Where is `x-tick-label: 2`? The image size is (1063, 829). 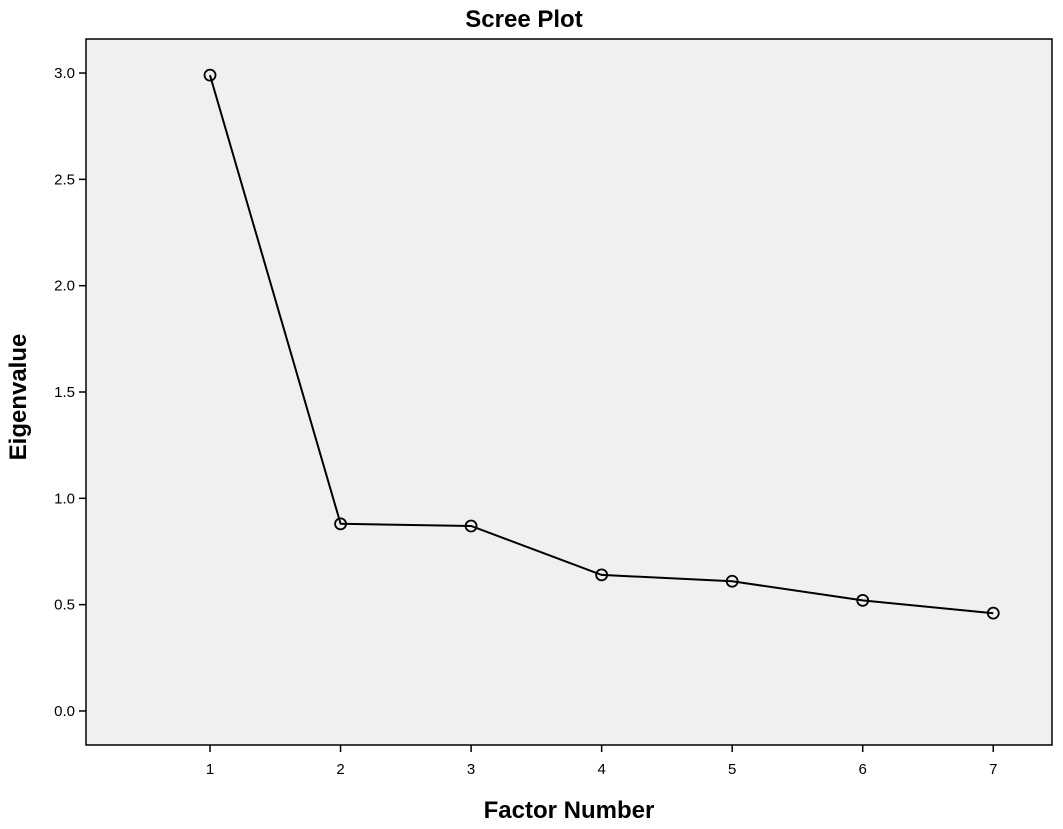 x-tick-label: 2 is located at coordinates (340, 769).